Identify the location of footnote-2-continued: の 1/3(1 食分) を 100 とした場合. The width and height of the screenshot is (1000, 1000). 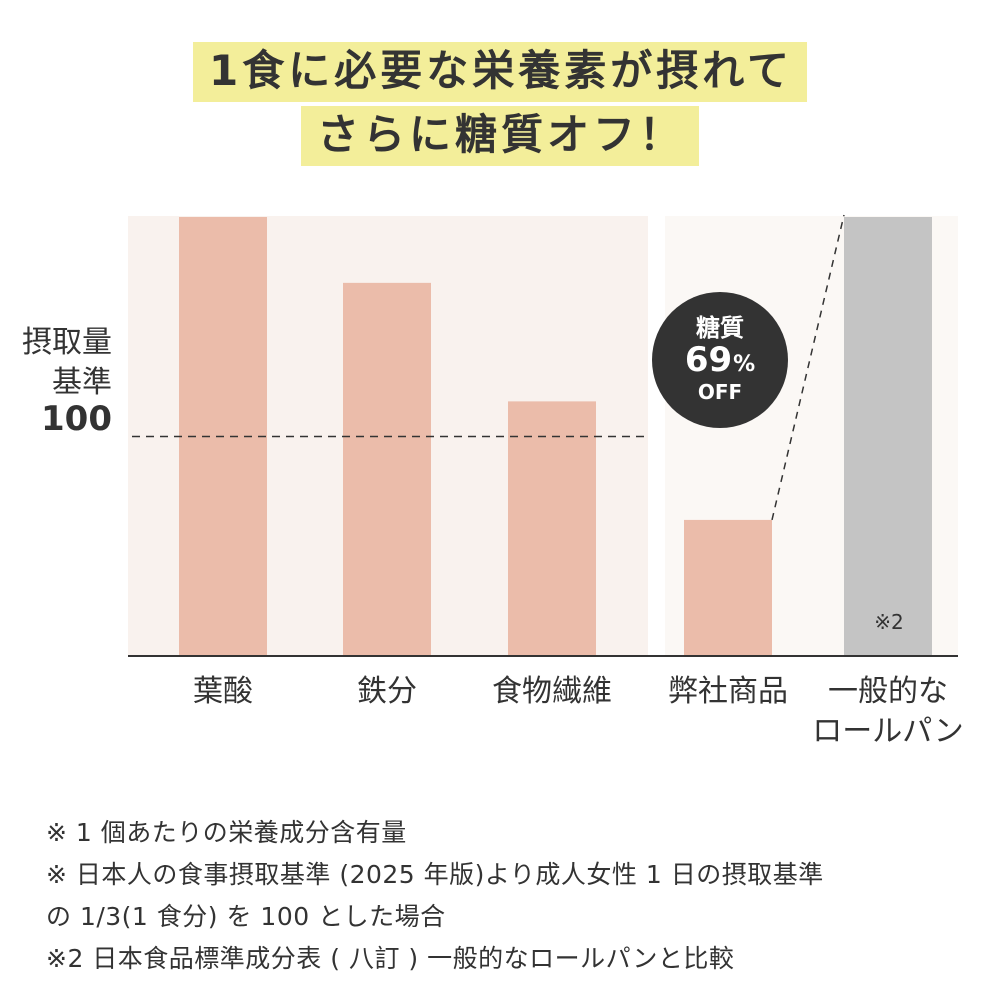
(246, 916).